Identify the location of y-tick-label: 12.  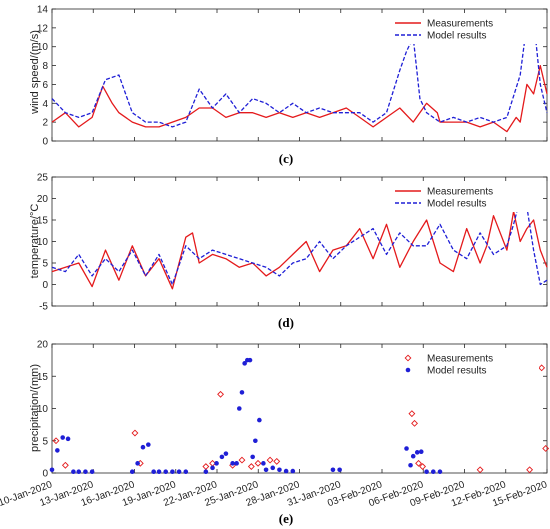
(43, 28).